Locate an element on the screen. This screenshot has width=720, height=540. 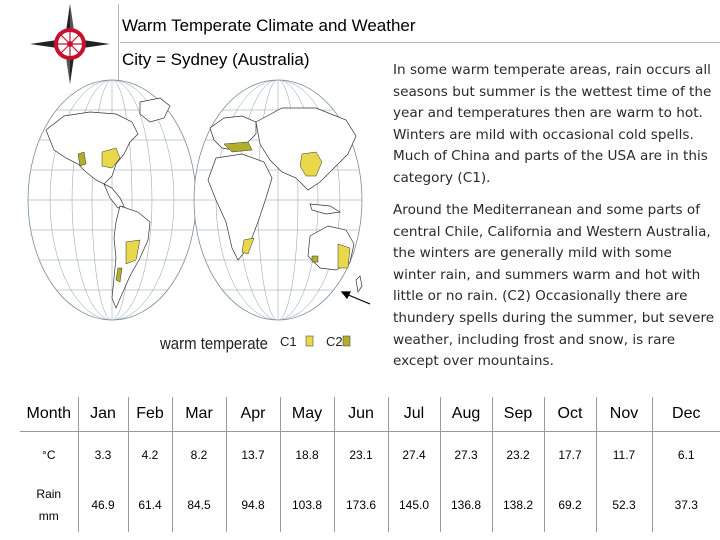
asia-shape is located at coordinates (306, 149).